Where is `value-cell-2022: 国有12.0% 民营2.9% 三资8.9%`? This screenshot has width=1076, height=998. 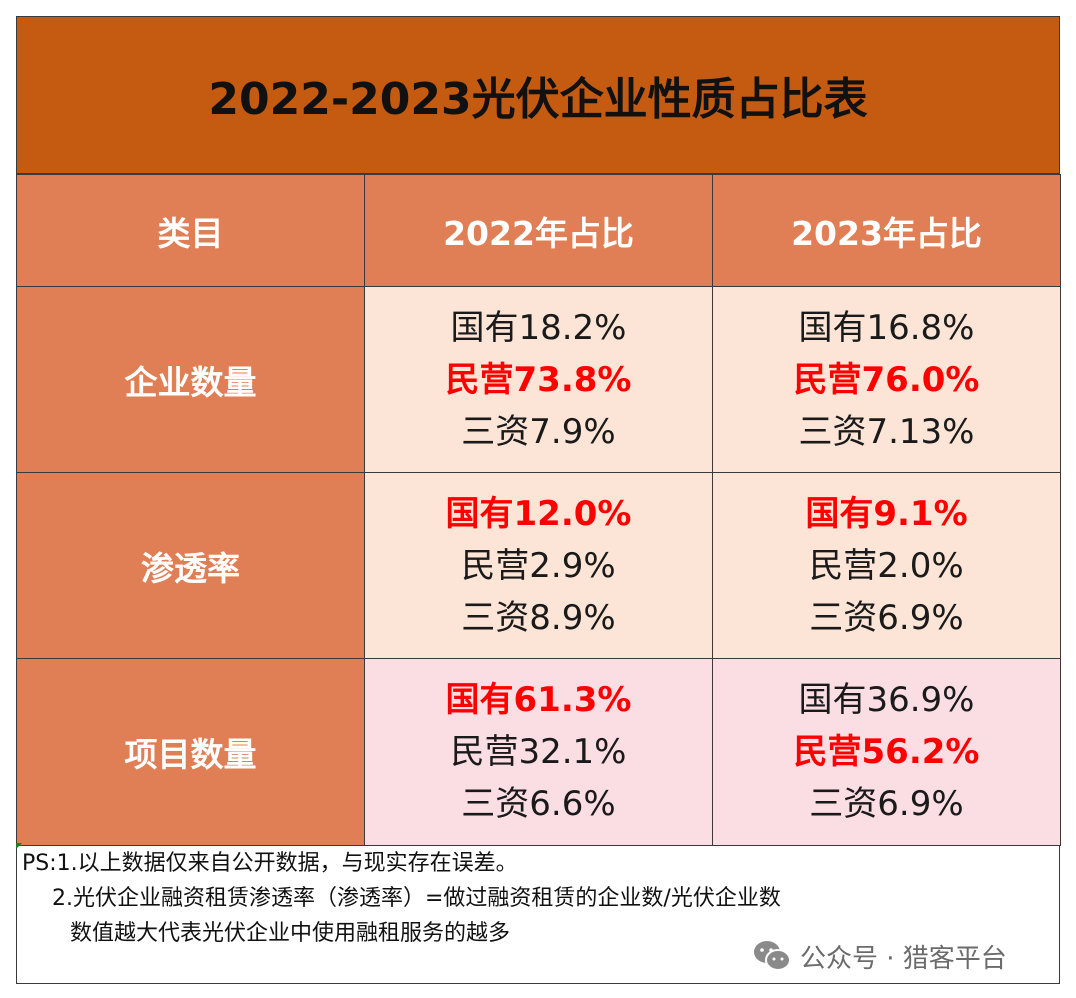
value-cell-2022: 国有12.0% 民营2.9% 三资8.9% is located at coordinates (538, 565).